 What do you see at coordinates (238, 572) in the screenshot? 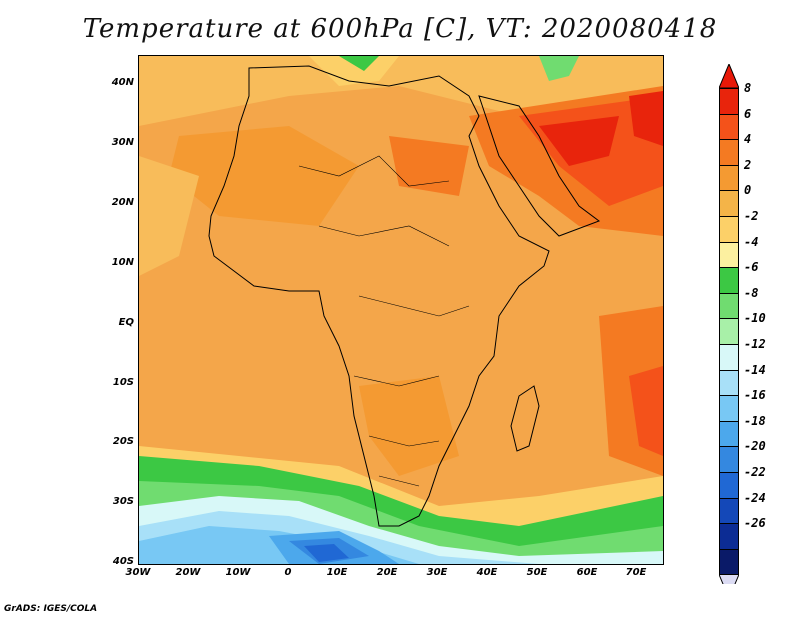
I see `lon-label: 10W` at bounding box center [238, 572].